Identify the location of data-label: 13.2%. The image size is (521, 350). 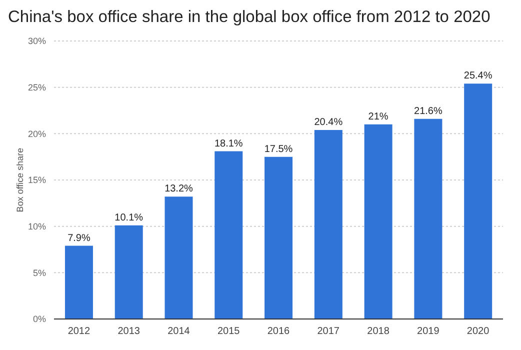
(179, 189).